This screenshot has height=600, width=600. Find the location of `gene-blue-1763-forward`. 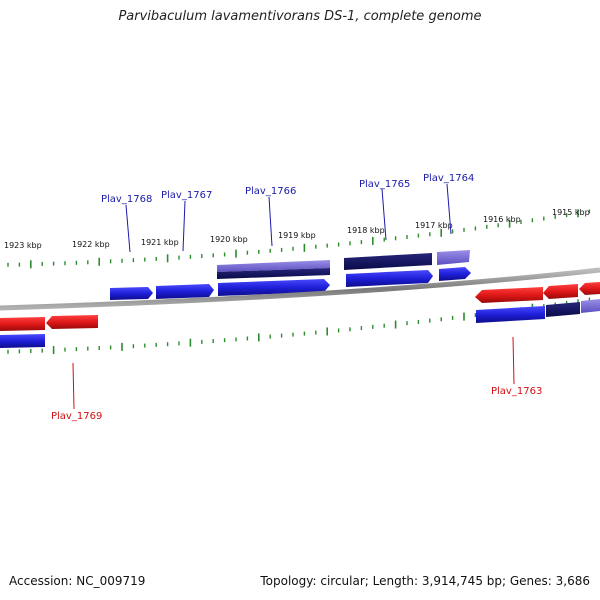

gene-blue-1763-forward is located at coordinates (510, 314).